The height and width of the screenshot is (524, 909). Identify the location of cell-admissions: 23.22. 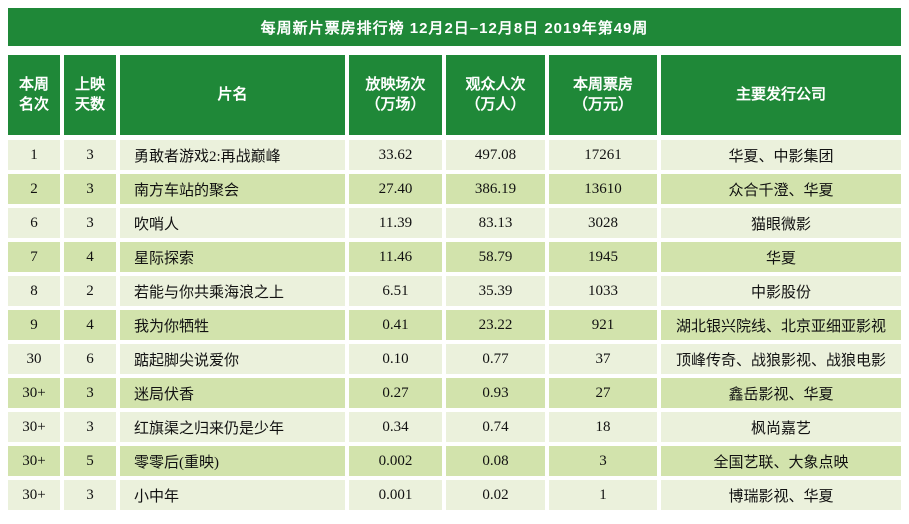
(495, 325).